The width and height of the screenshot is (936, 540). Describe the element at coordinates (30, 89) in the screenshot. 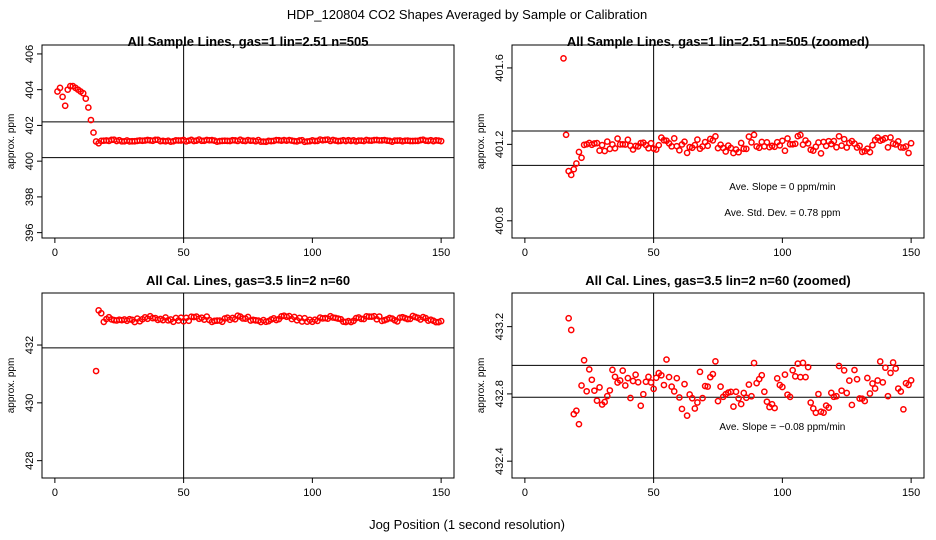

I see `y-tick-label: 404` at that location.